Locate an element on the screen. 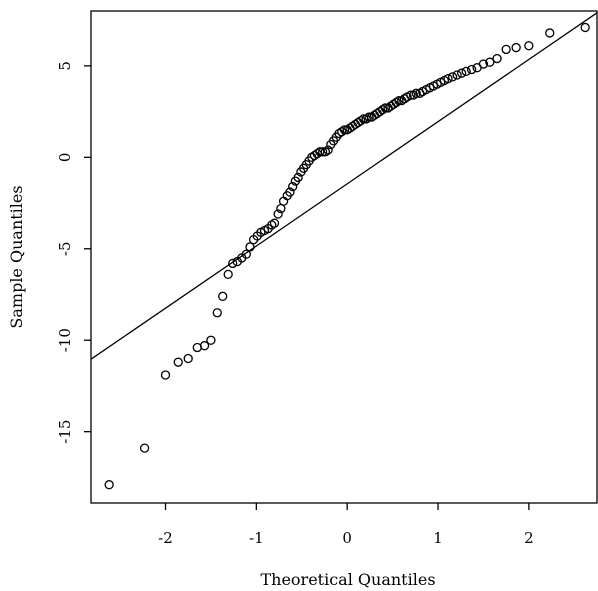  y-tick-label: -10 is located at coordinates (65, 340).